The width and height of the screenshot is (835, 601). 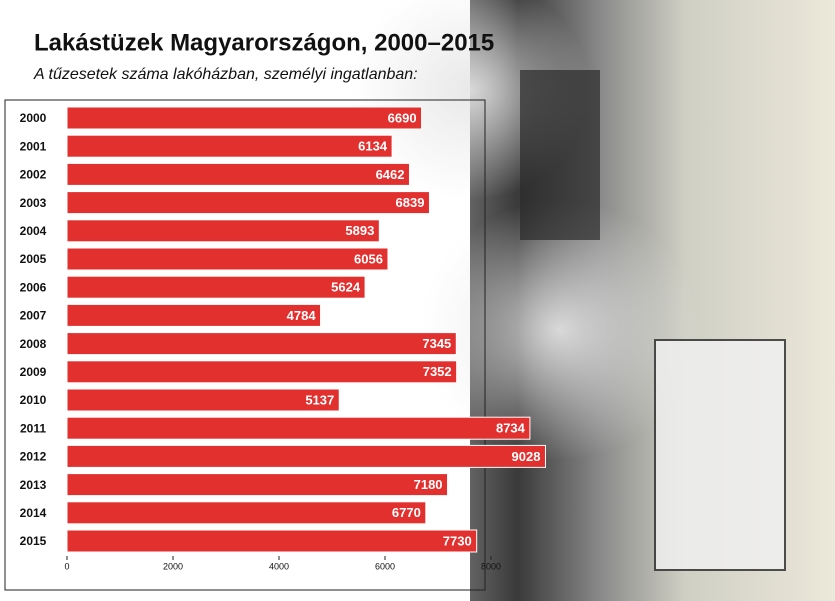 I want to click on y-tick-label: 2007, so click(x=33, y=316).